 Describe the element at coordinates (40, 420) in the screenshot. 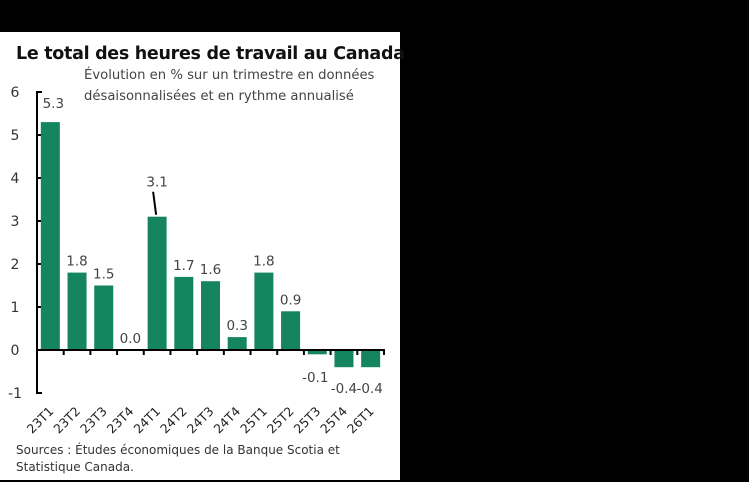

I see `x-tick-label: 23T1` at that location.